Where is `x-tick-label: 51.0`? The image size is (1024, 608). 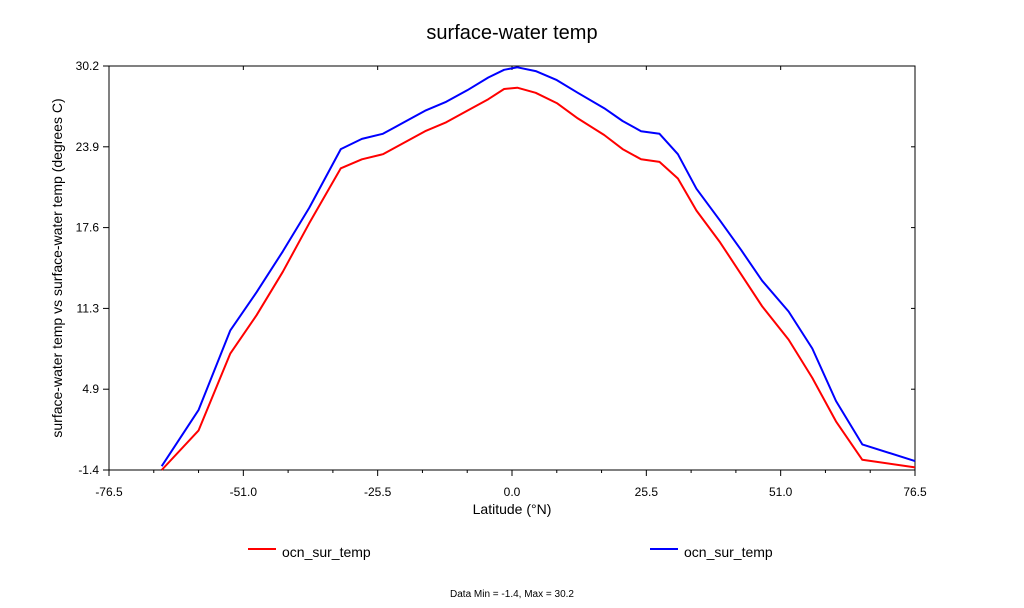 x-tick-label: 51.0 is located at coordinates (781, 492).